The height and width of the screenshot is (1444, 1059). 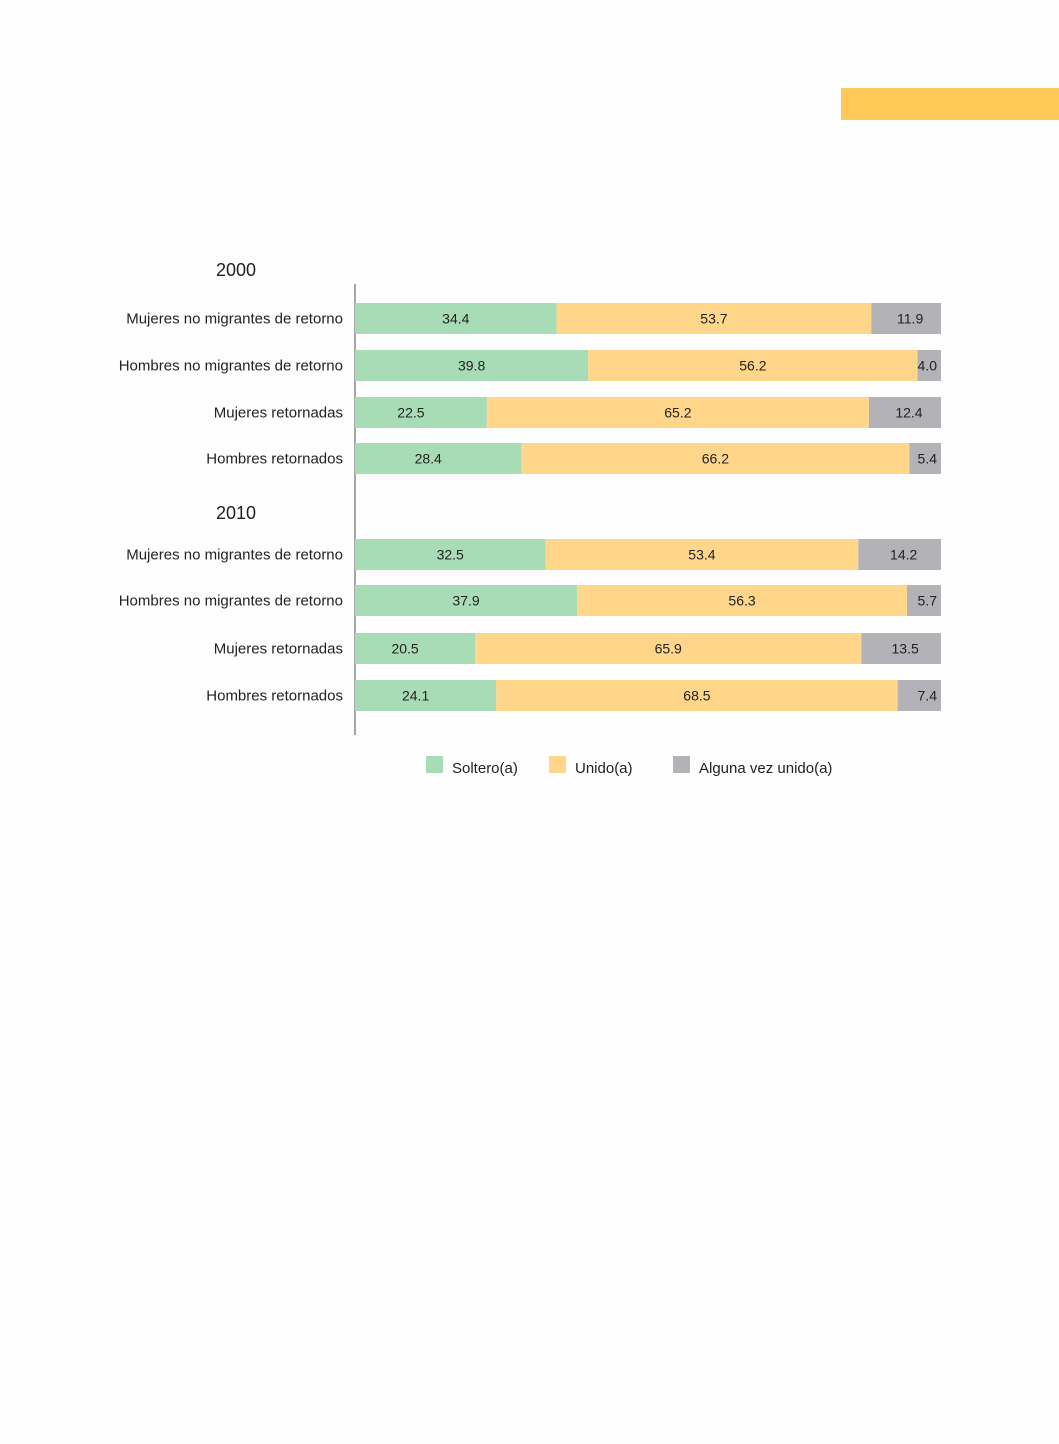 I want to click on data-label-soltero: 39.8, so click(x=471, y=366).